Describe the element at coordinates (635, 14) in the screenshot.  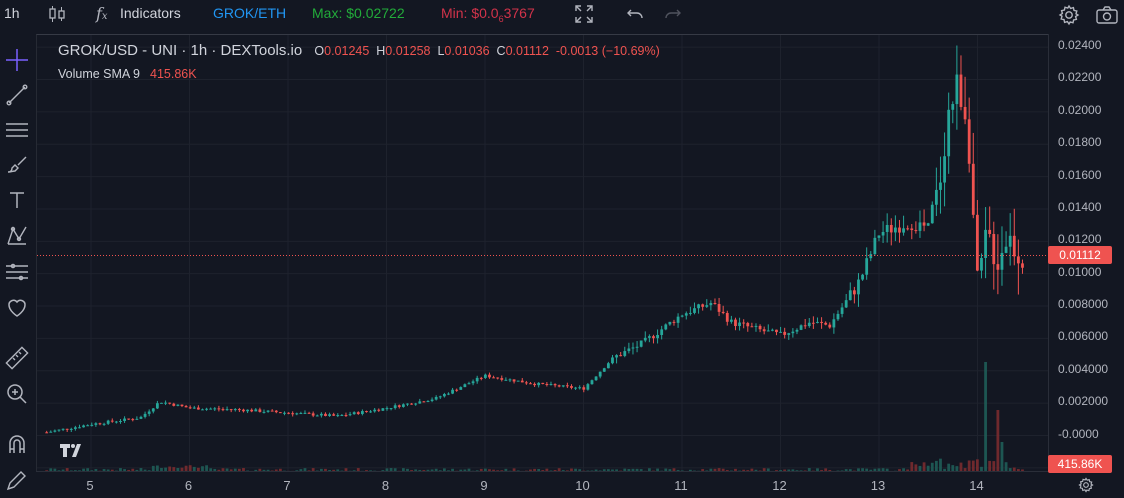
I see `undo-icon` at that location.